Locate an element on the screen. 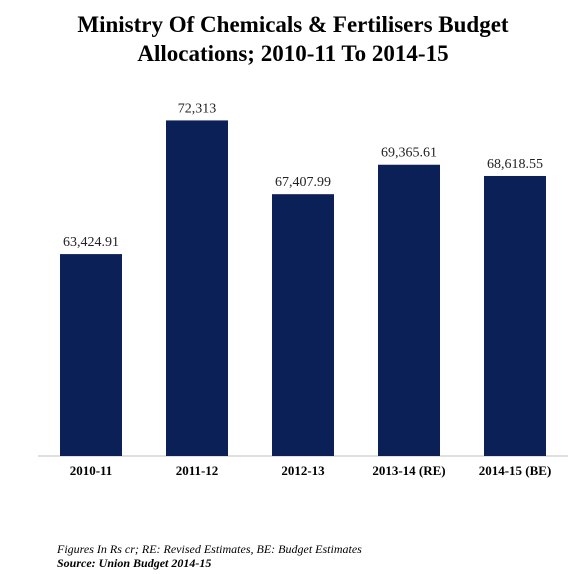  x-tick-label: 2013-14 (RE) is located at coordinates (408, 470).